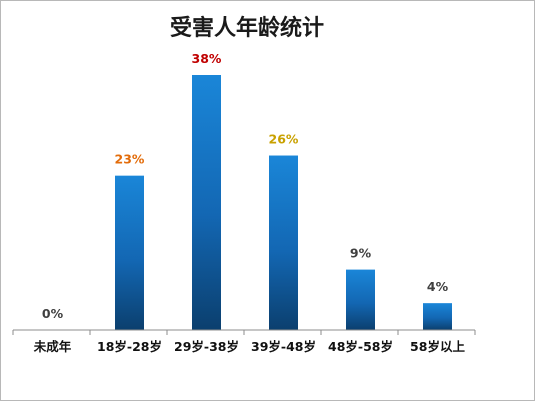 The height and width of the screenshot is (401, 535). I want to click on x-tick-label: 58岁以上, so click(437, 346).